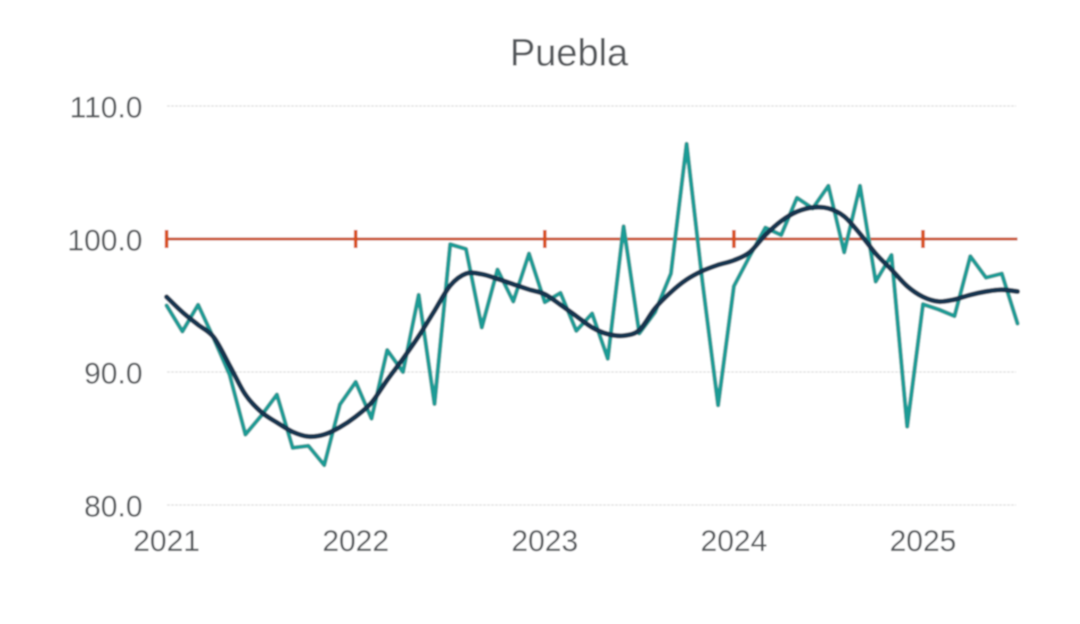  Describe the element at coordinates (113, 507) in the screenshot. I see `svg-text: 80.0` at that location.